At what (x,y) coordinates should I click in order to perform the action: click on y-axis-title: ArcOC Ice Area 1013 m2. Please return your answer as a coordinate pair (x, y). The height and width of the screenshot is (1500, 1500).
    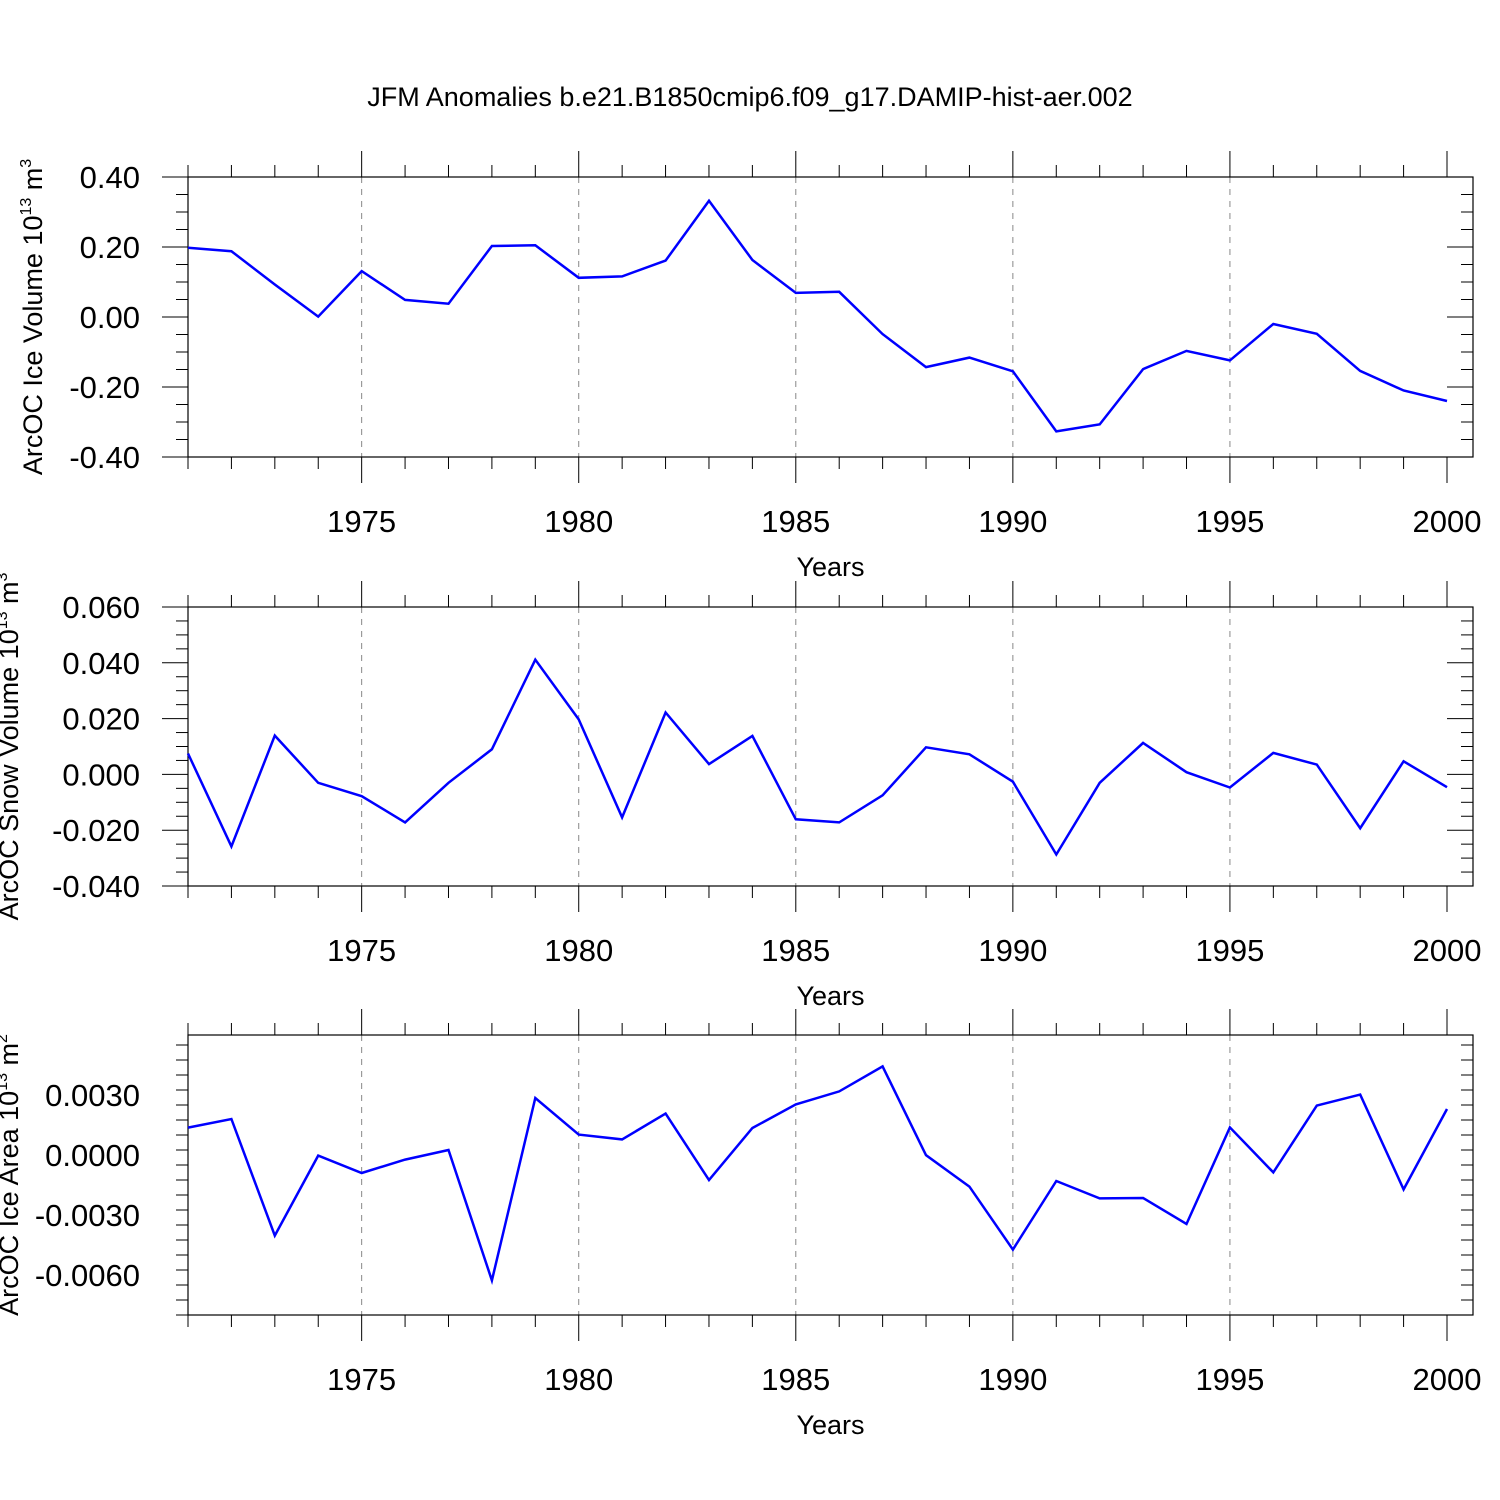
    Looking at the image, I should click on (12, 1175).